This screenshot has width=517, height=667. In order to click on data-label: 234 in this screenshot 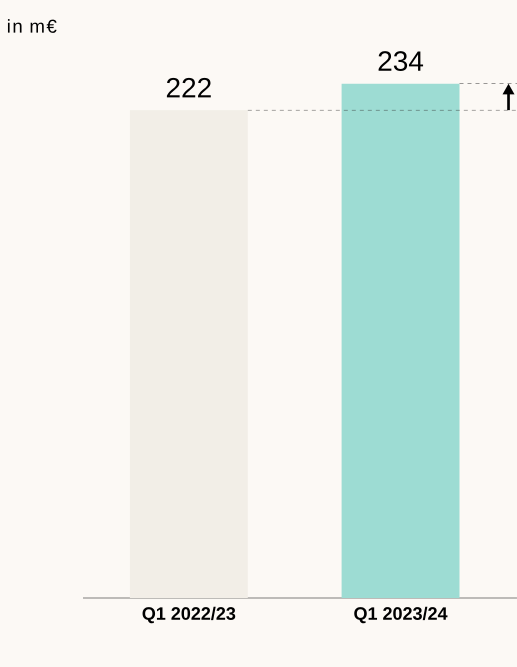, I will do `click(401, 61)`.